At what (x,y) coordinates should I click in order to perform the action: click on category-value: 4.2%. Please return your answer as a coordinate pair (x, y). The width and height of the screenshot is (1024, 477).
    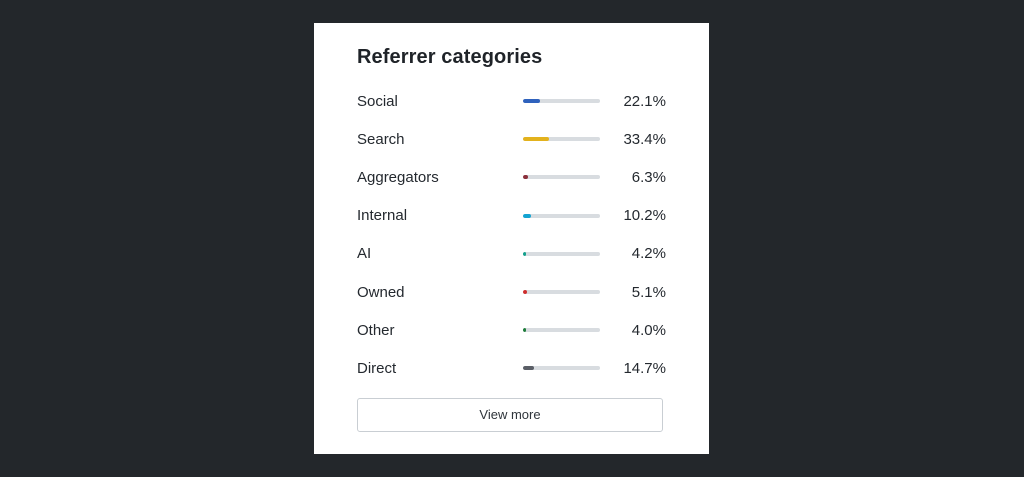
    Looking at the image, I should click on (648, 254).